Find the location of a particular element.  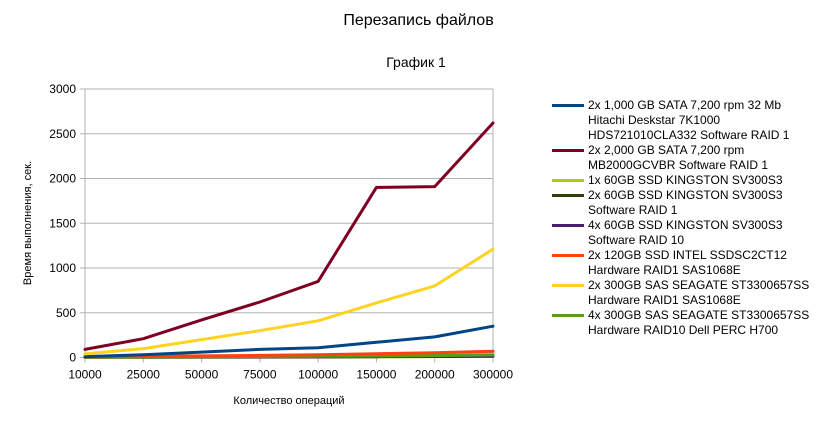

x-tick-label: 150000 is located at coordinates (376, 375).